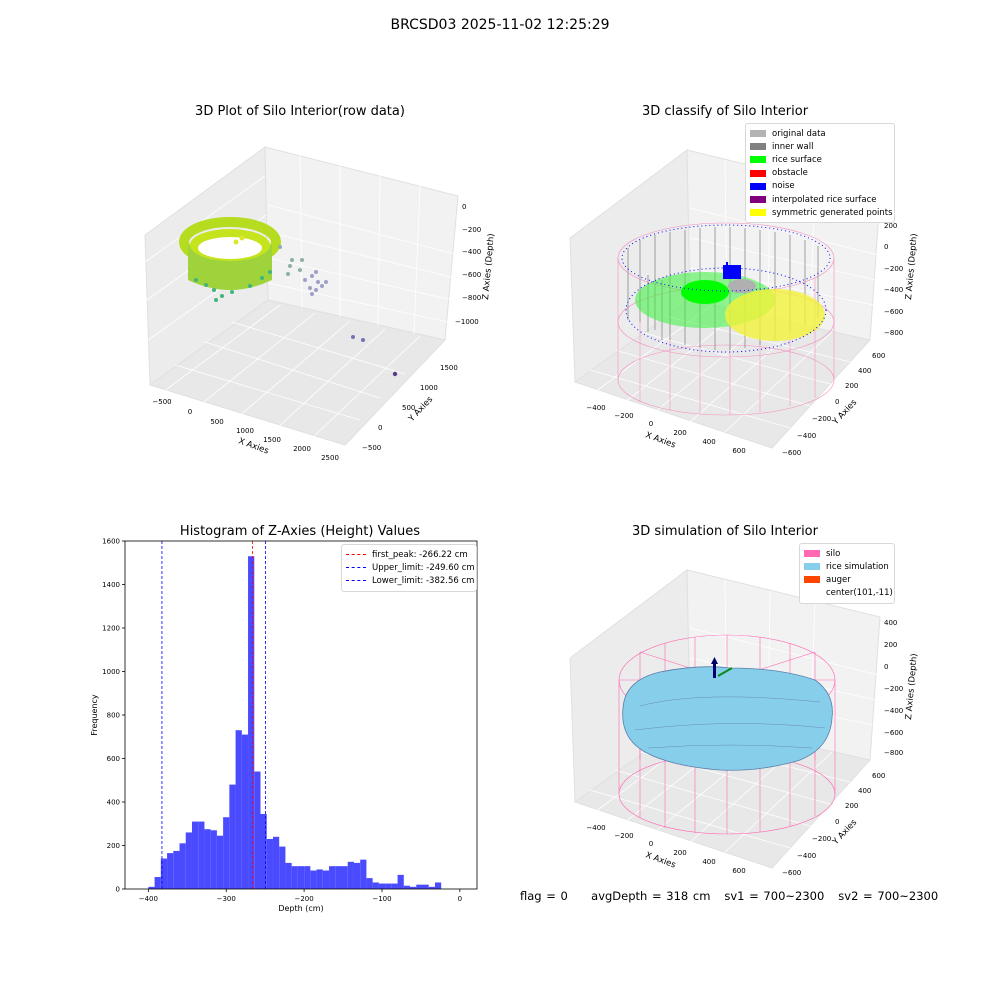  I want to click on legend-item: noise, so click(820, 186).